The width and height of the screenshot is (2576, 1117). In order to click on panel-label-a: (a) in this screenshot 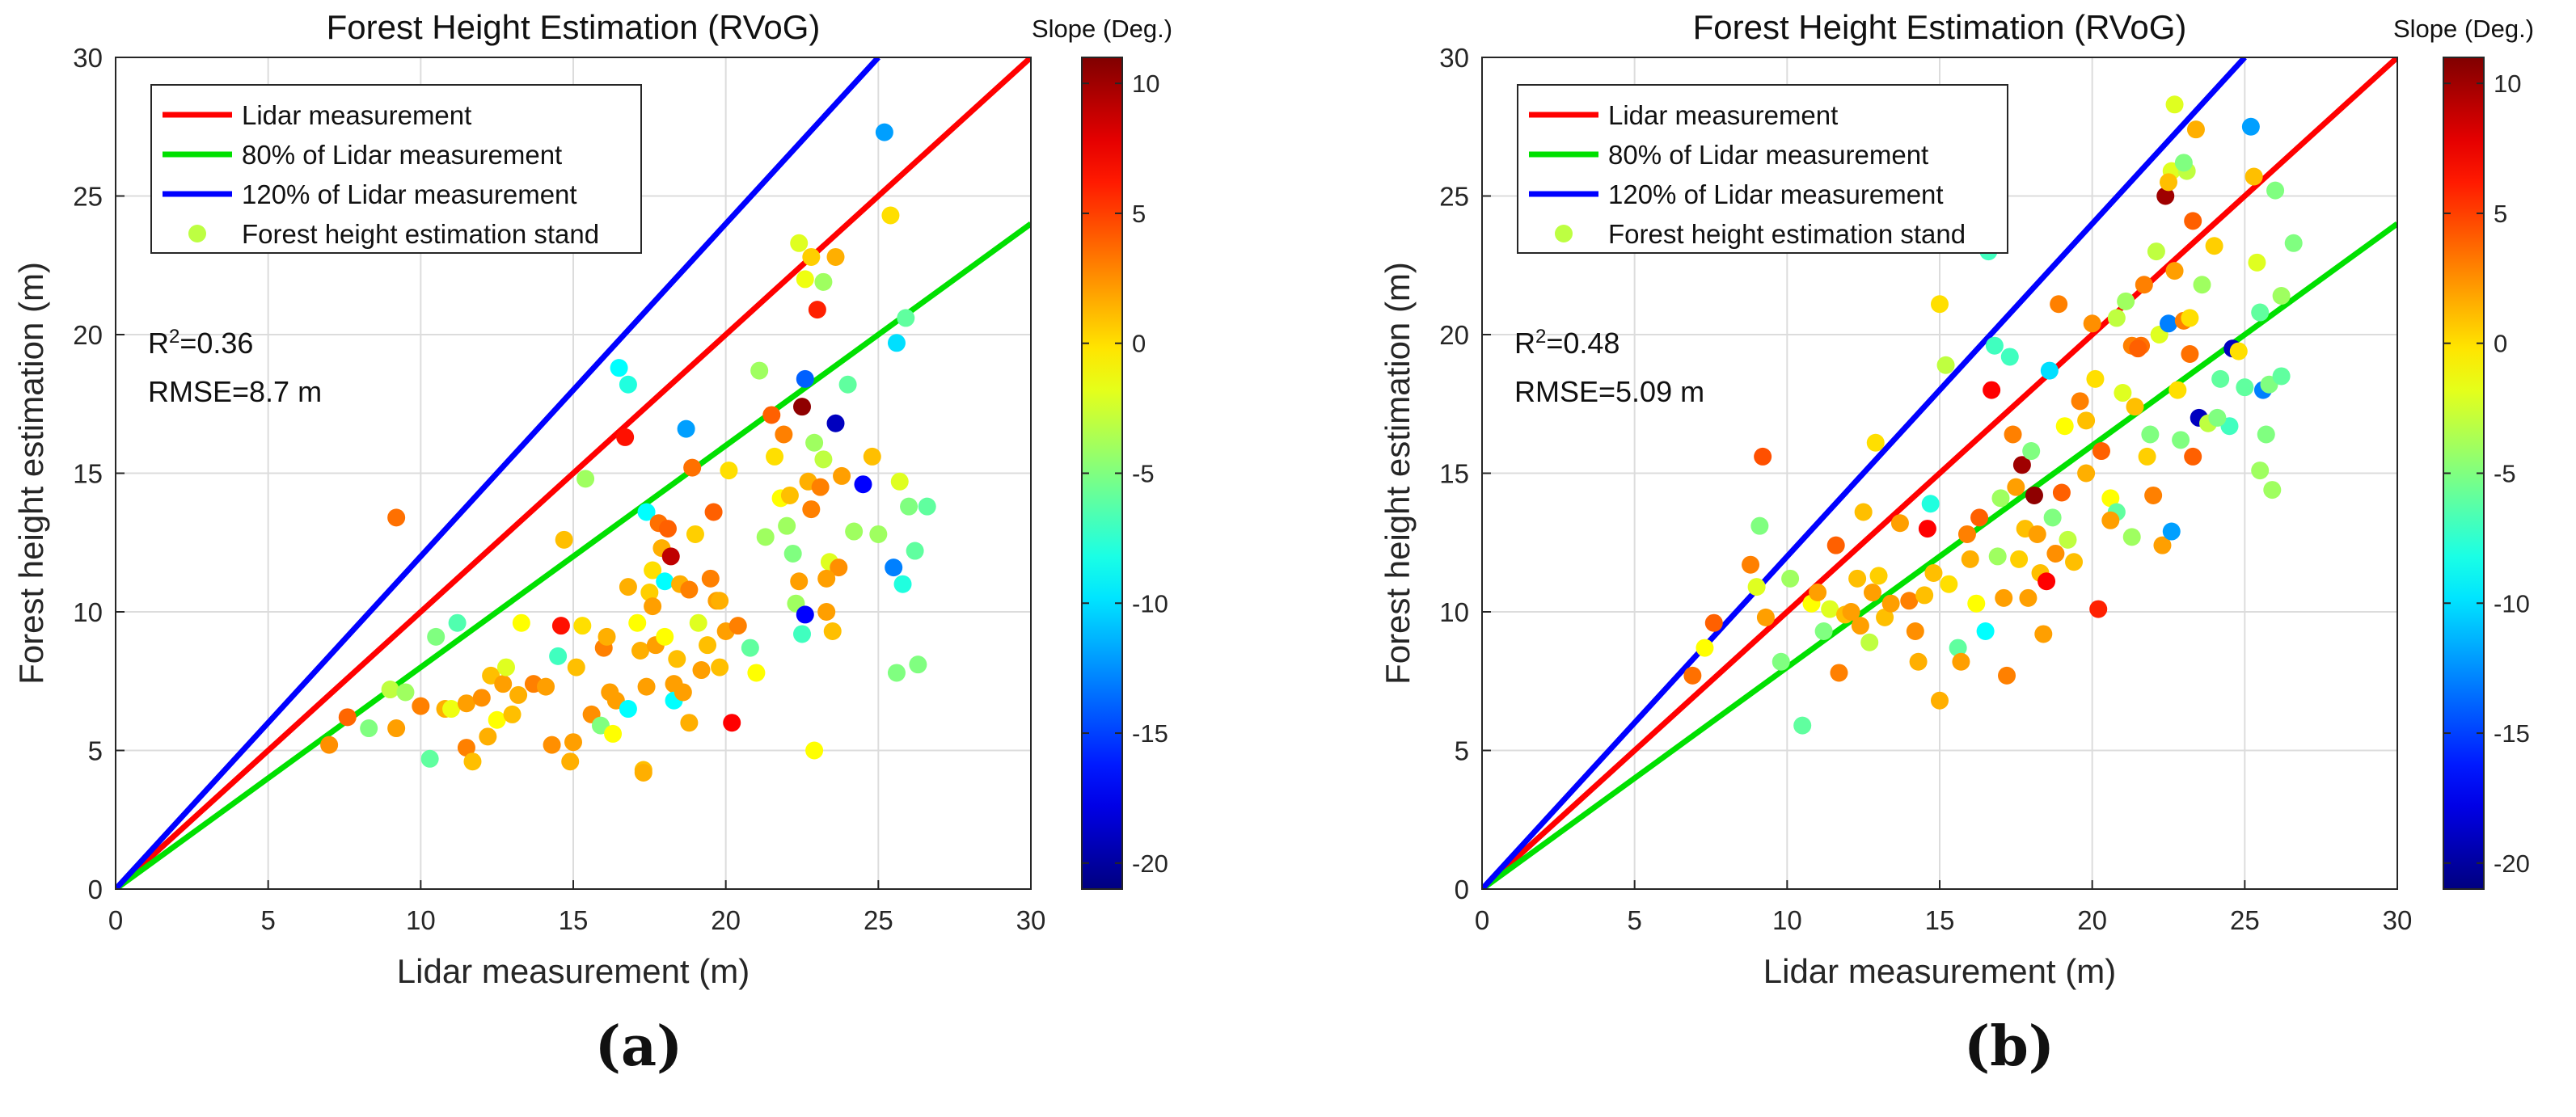, I will do `click(638, 1046)`.